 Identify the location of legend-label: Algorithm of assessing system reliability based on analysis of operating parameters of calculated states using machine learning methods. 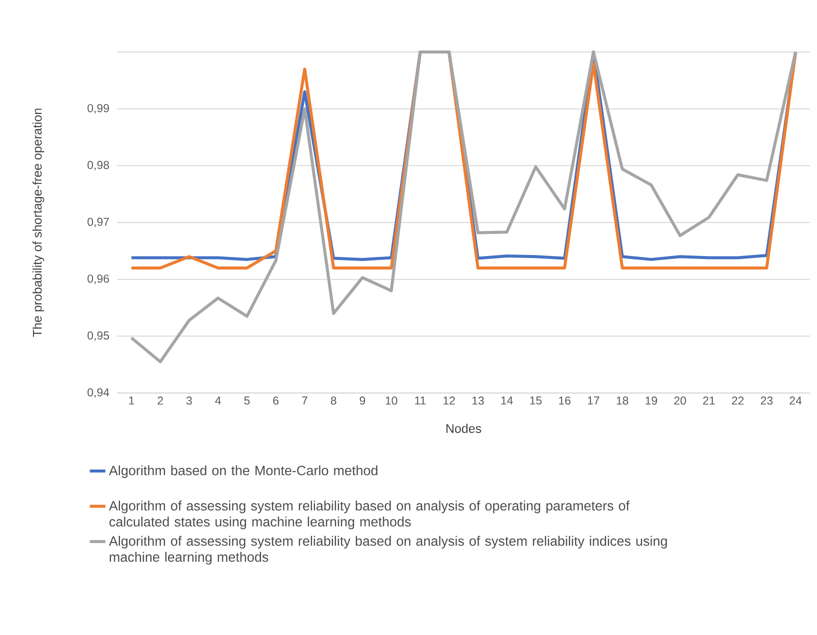
(369, 515).